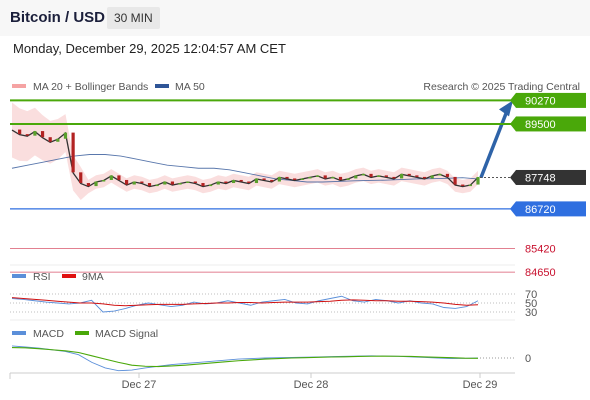 The height and width of the screenshot is (400, 590). I want to click on ma9-legend-swatch, so click(69, 276).